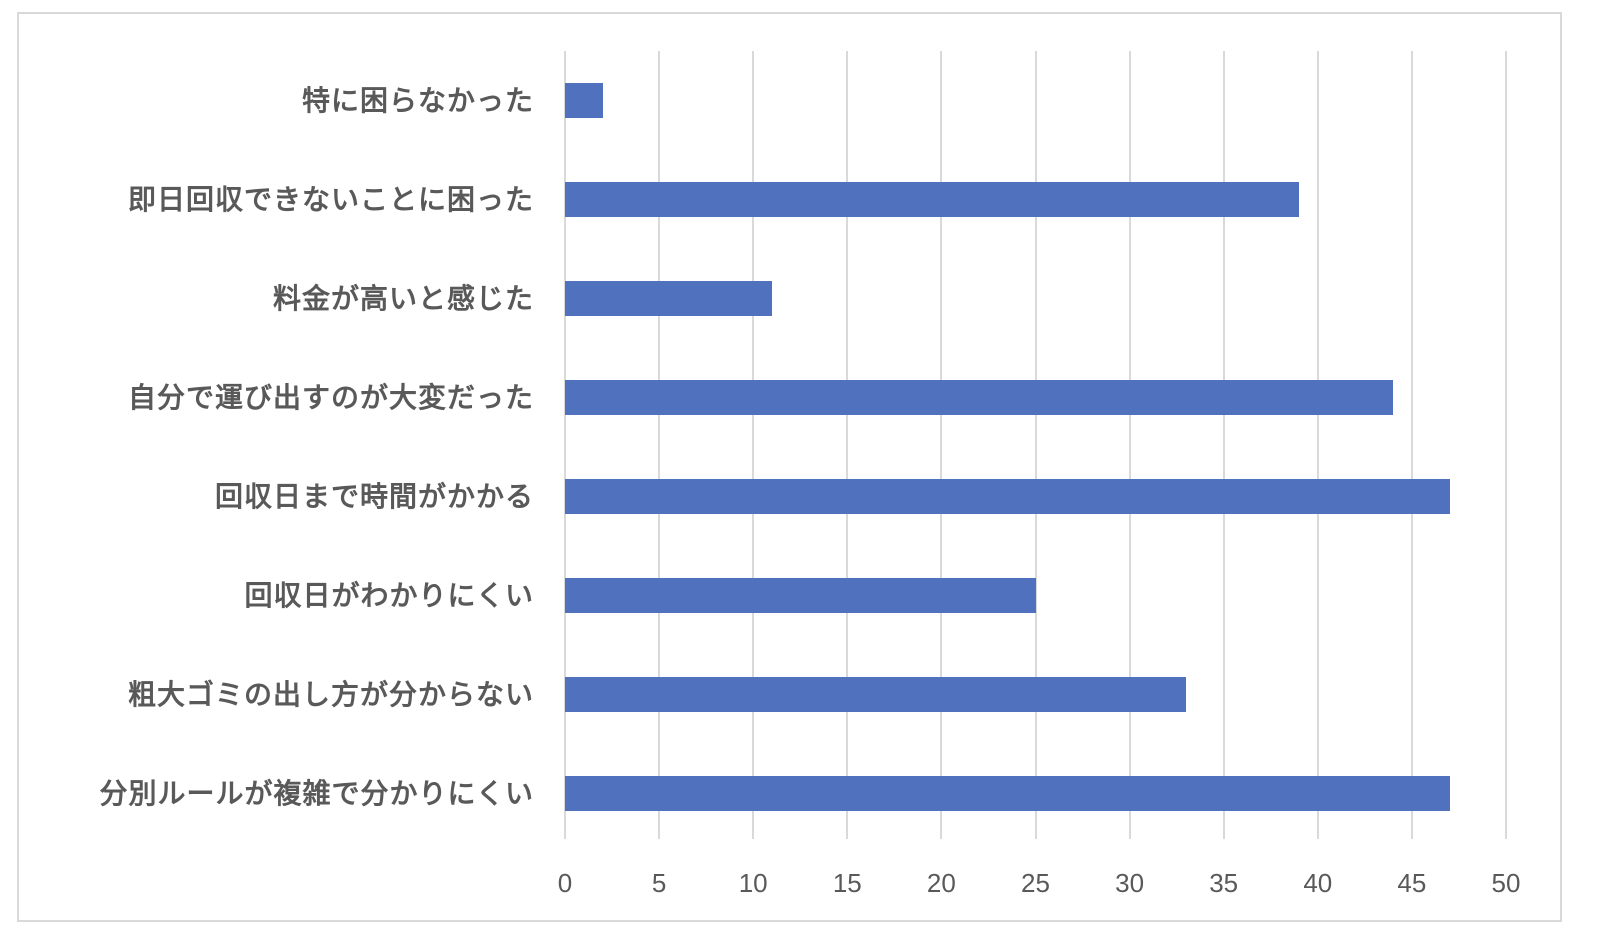 The width and height of the screenshot is (1600, 950). I want to click on x-tick-label: 0, so click(565, 883).